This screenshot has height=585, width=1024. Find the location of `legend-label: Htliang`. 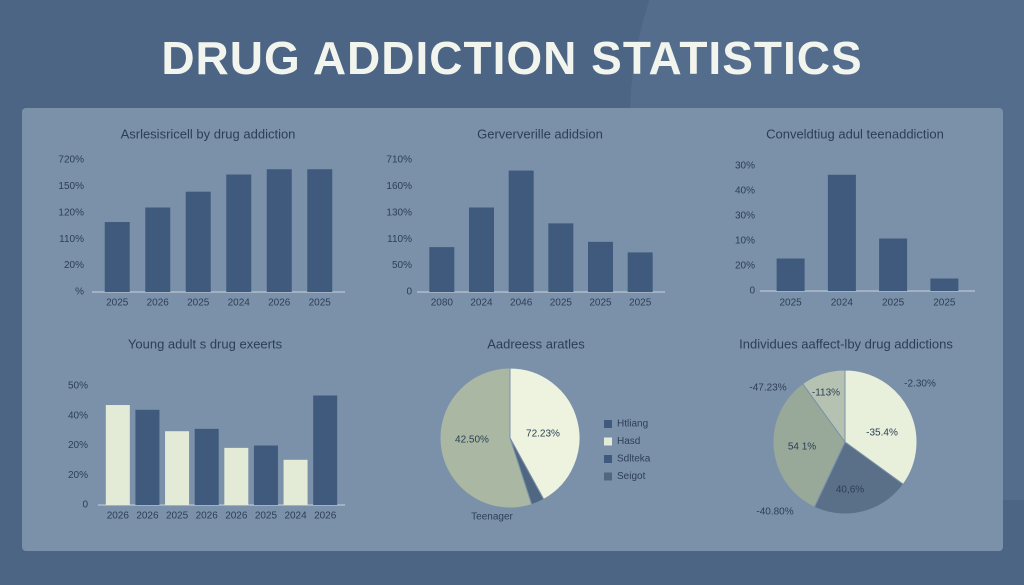

legend-label: Htliang is located at coordinates (632, 424).